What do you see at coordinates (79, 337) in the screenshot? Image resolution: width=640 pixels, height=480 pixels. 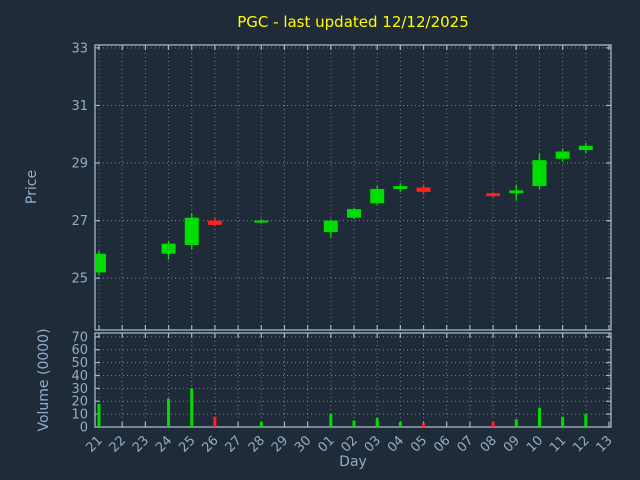 I see `volume-tick-label: 70` at bounding box center [79, 337].